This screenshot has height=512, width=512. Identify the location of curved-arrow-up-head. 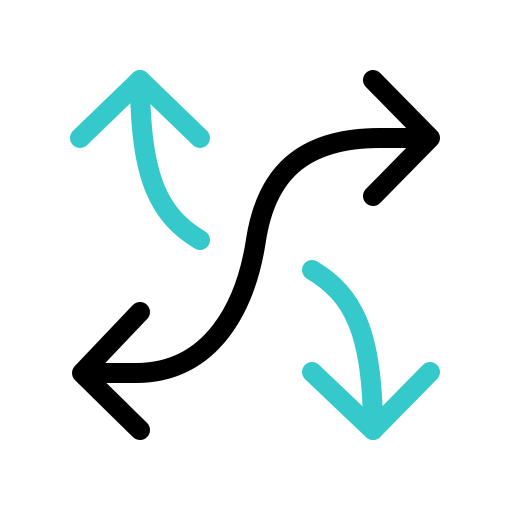
(140, 109).